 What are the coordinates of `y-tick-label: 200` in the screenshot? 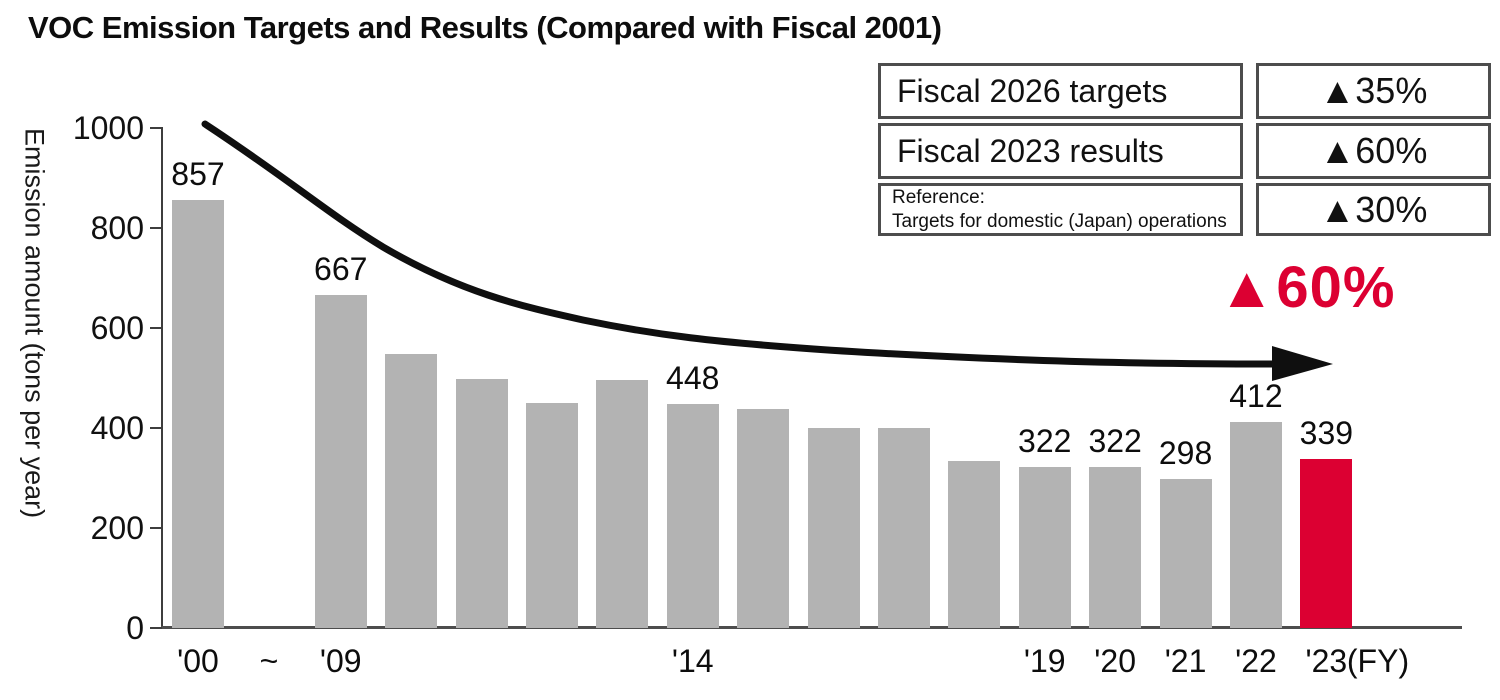 It's located at (117, 528).